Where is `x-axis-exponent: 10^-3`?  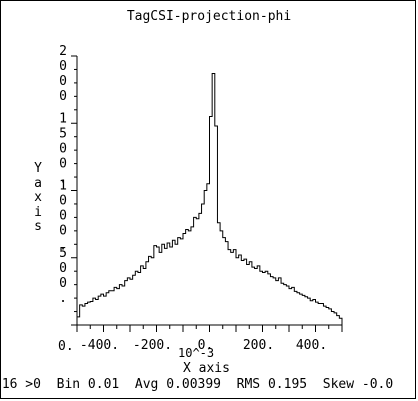 x-axis-exponent: 10^-3 is located at coordinates (196, 353).